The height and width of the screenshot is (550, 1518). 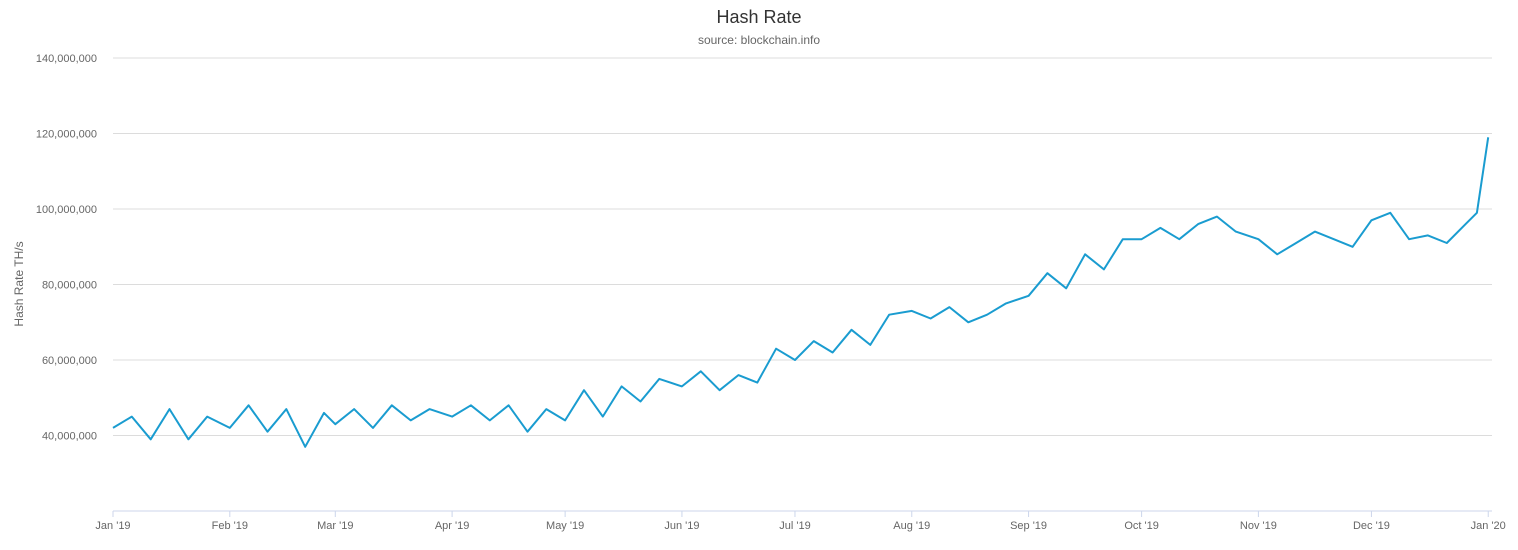 I want to click on x-tick-label: Nov '19, so click(x=1258, y=526).